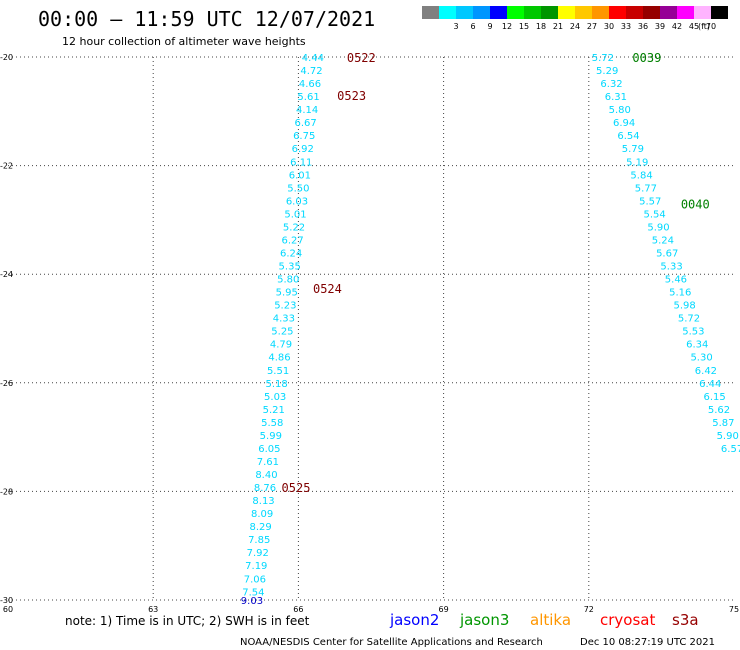 This screenshot has height=650, width=740. What do you see at coordinates (255, 579) in the screenshot?
I see `swh-data-point: 7.06` at bounding box center [255, 579].